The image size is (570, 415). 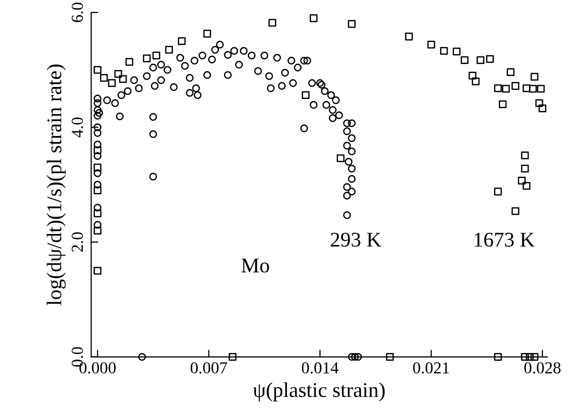 What do you see at coordinates (209, 368) in the screenshot?
I see `x-tick-label: 0.007` at bounding box center [209, 368].